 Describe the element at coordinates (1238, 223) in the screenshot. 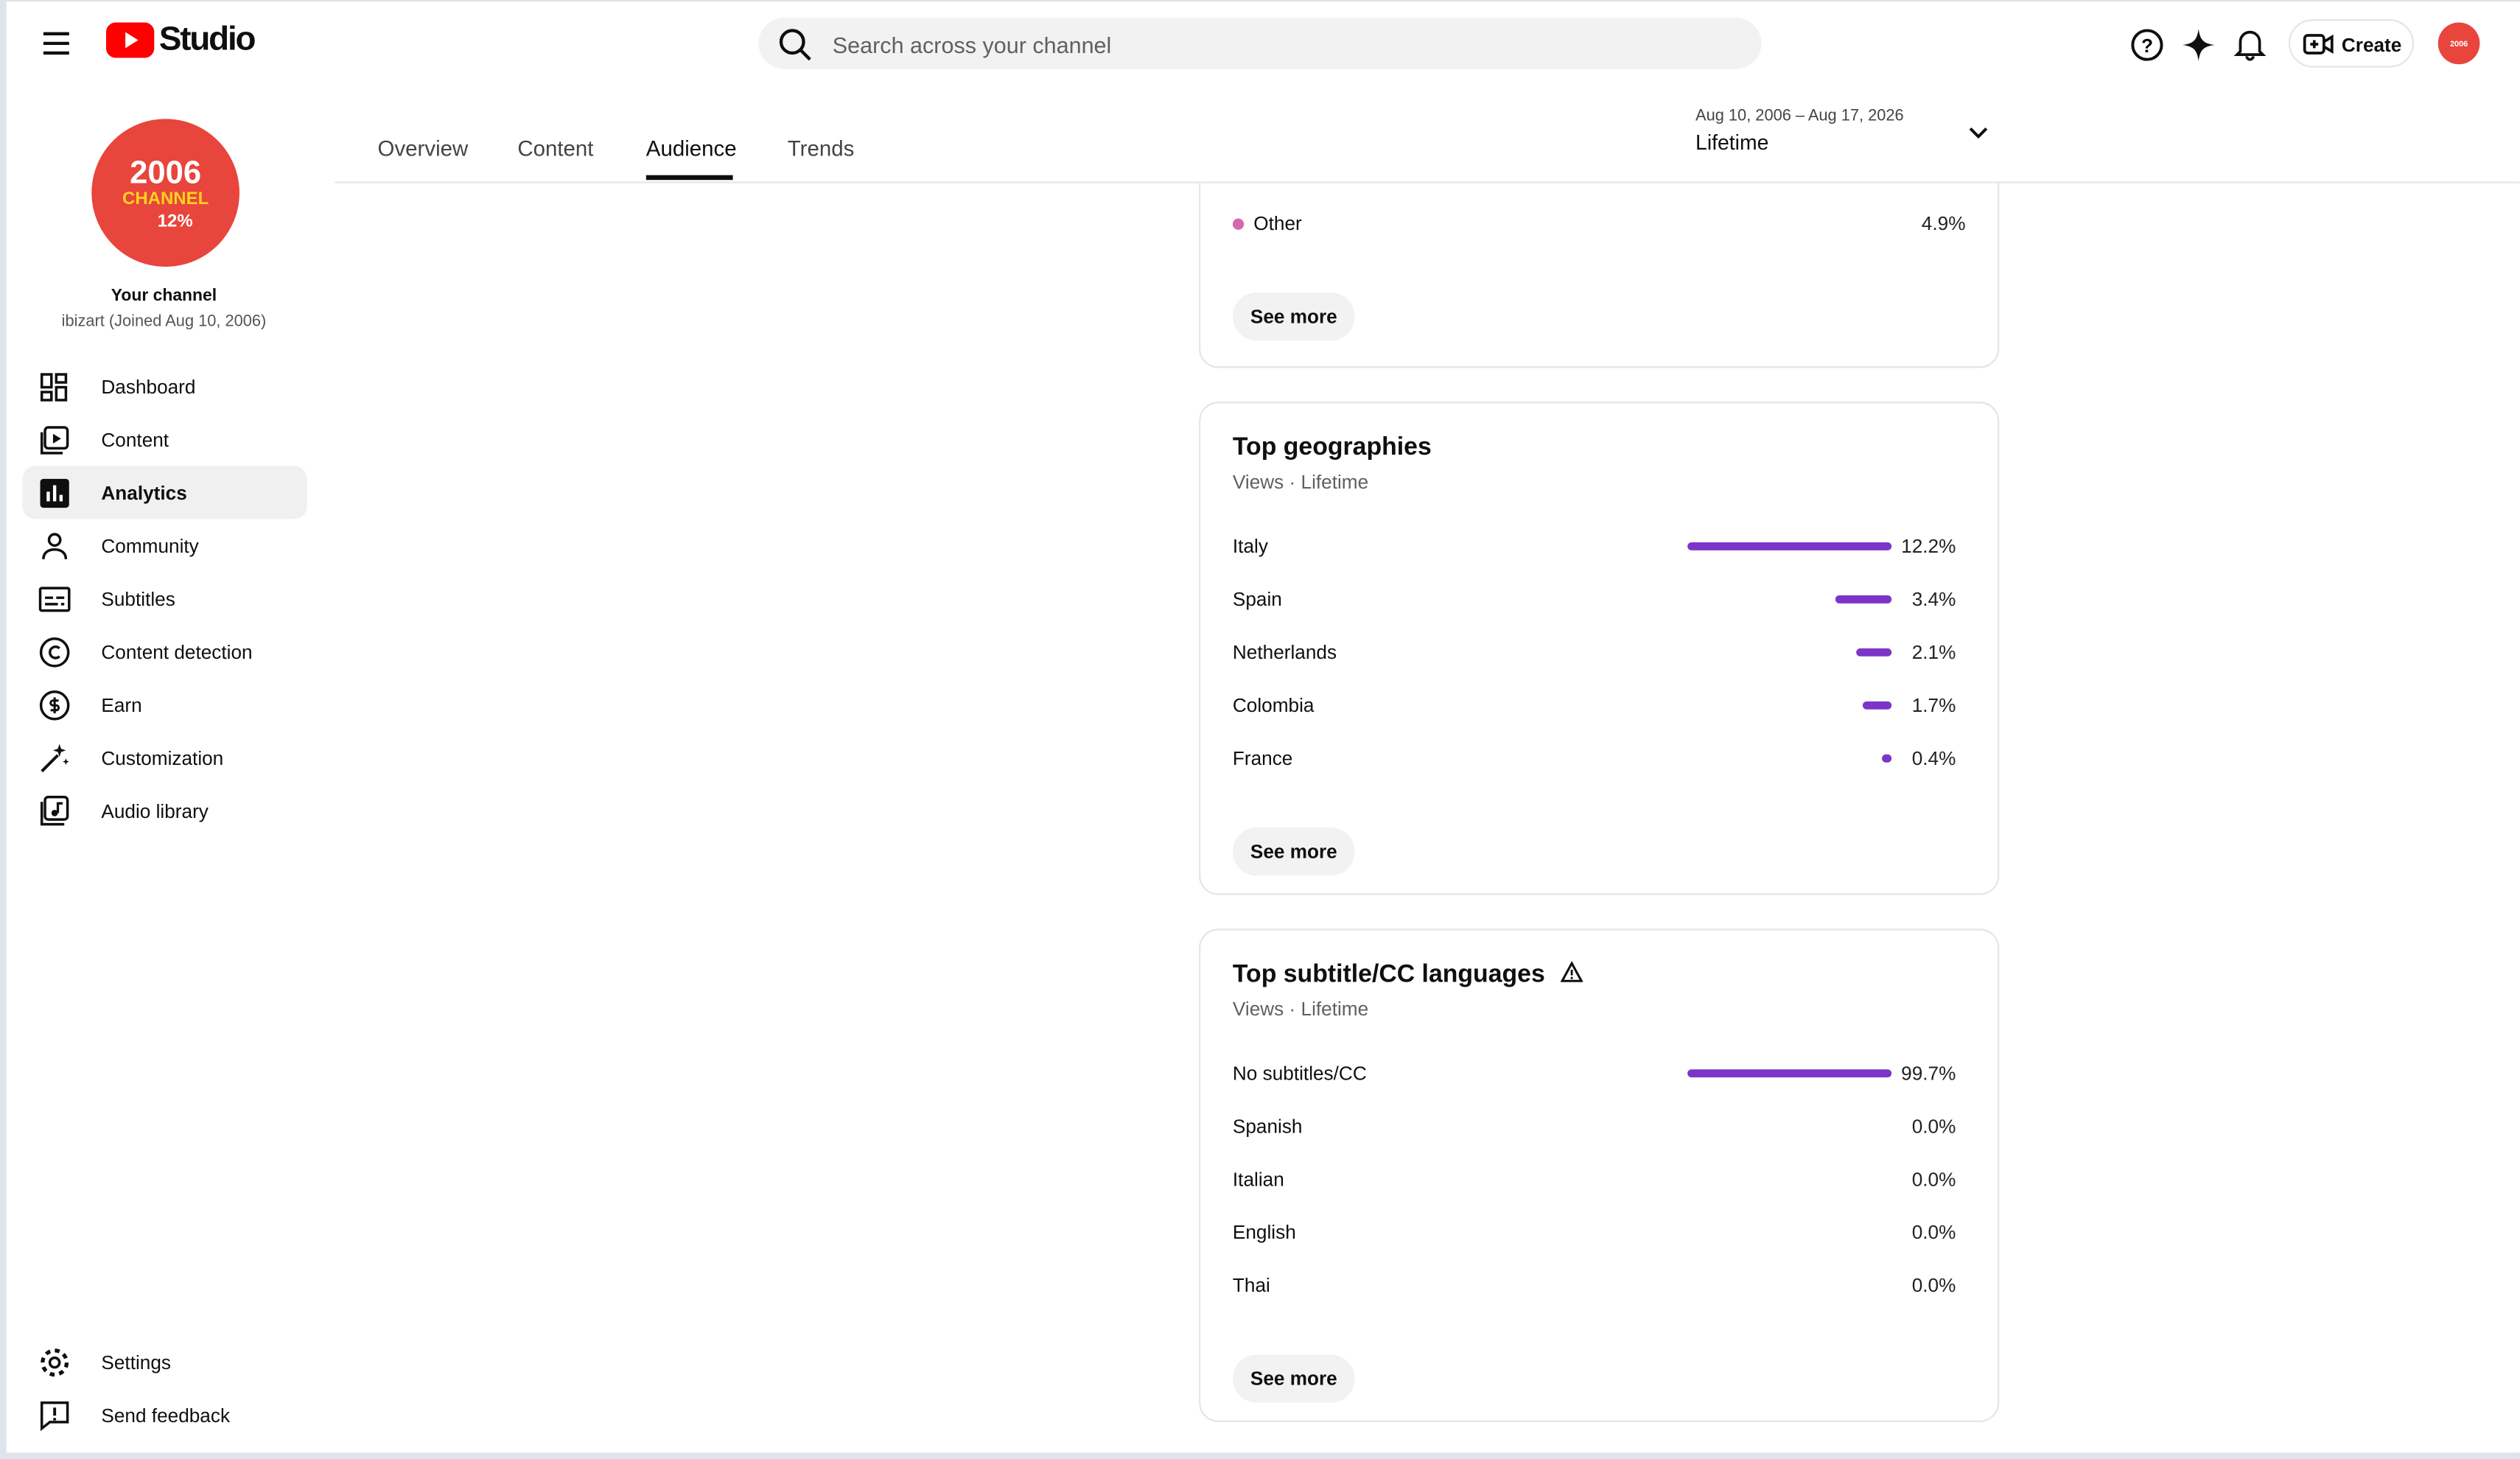

I see `legend-dot` at that location.